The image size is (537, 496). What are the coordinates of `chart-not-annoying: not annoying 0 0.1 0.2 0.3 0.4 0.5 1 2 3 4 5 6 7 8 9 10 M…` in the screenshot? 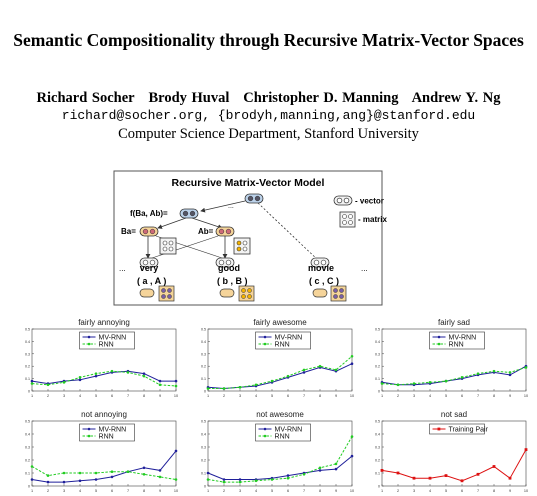 It's located at (101, 451).